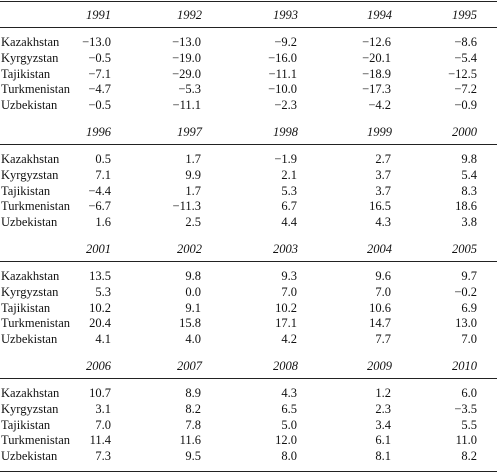  What do you see at coordinates (189, 249) in the screenshot?
I see `year-header: 2002` at bounding box center [189, 249].